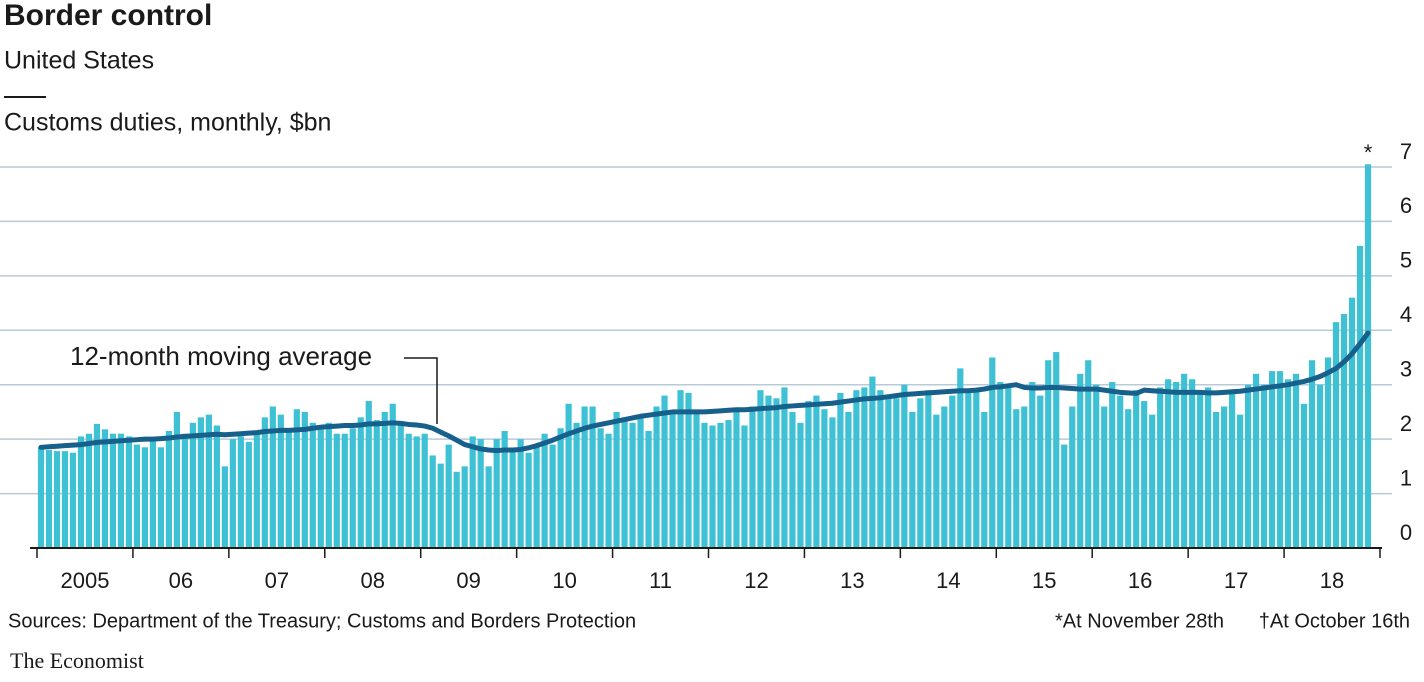  Describe the element at coordinates (1406, 423) in the screenshot. I see `y-tick-label: 2` at that location.